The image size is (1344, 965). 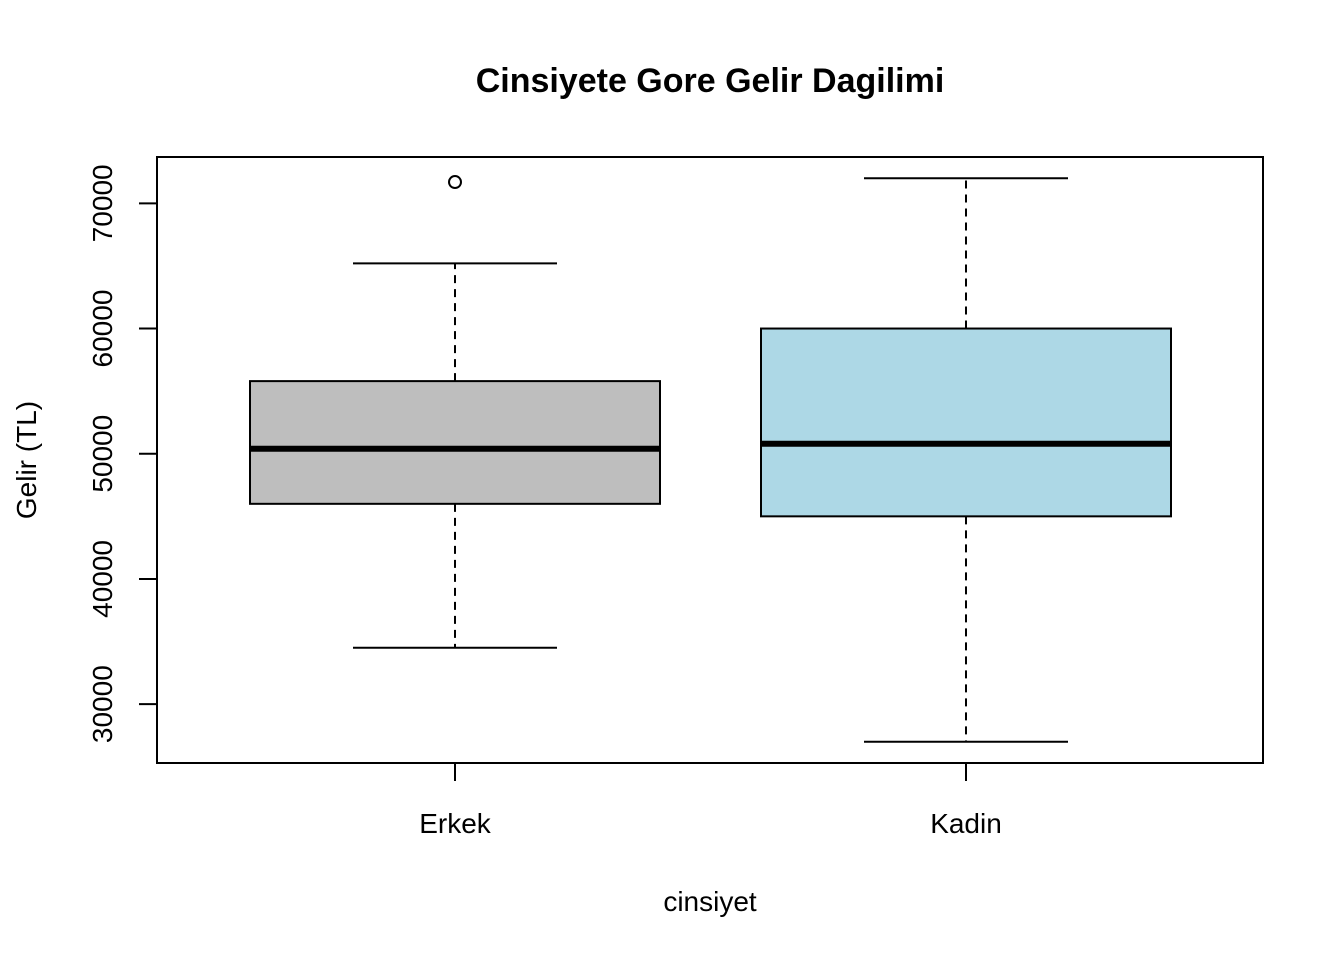 I want to click on y-tick-label: 40000, so click(x=102, y=579).